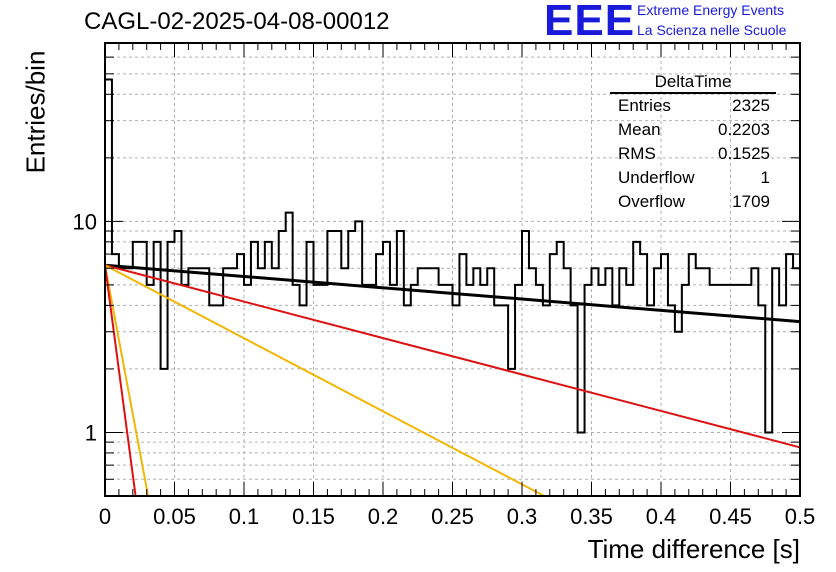 The width and height of the screenshot is (836, 572). Describe the element at coordinates (693, 549) in the screenshot. I see `x-axis-label: Time difference [s]` at that location.